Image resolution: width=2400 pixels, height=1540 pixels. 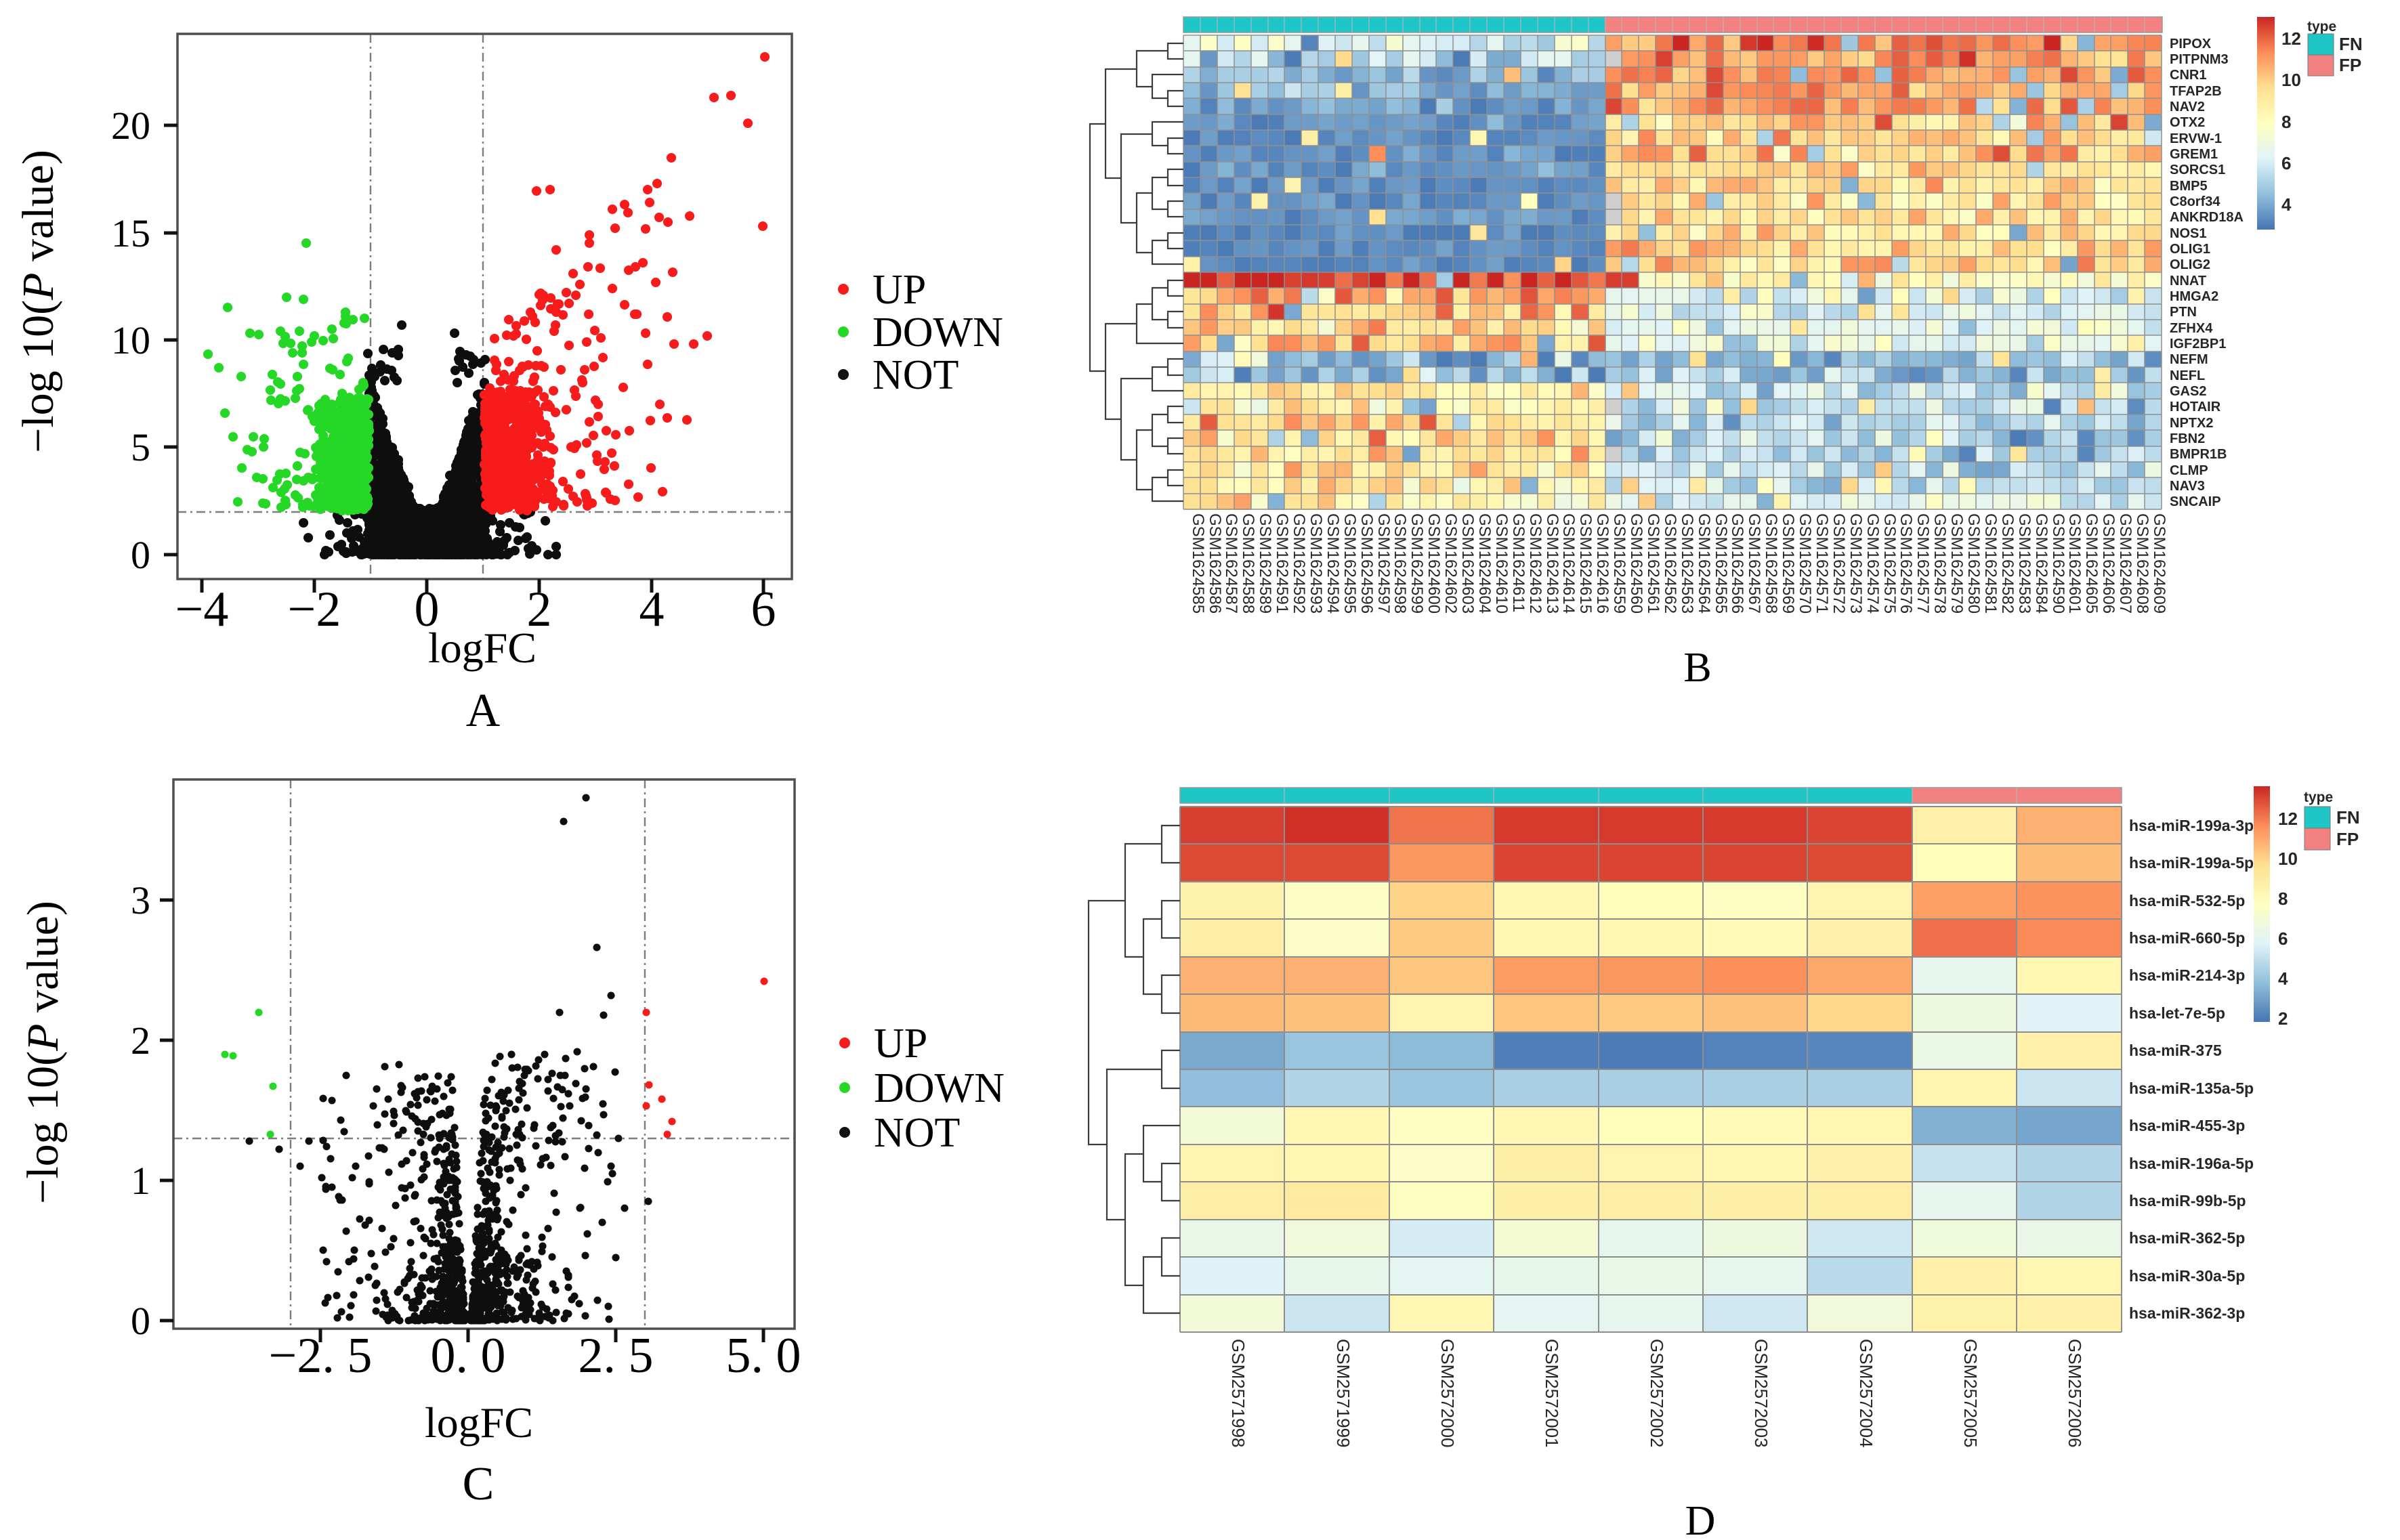 I want to click on svg-text: GSM1624567, so click(x=1754, y=563).